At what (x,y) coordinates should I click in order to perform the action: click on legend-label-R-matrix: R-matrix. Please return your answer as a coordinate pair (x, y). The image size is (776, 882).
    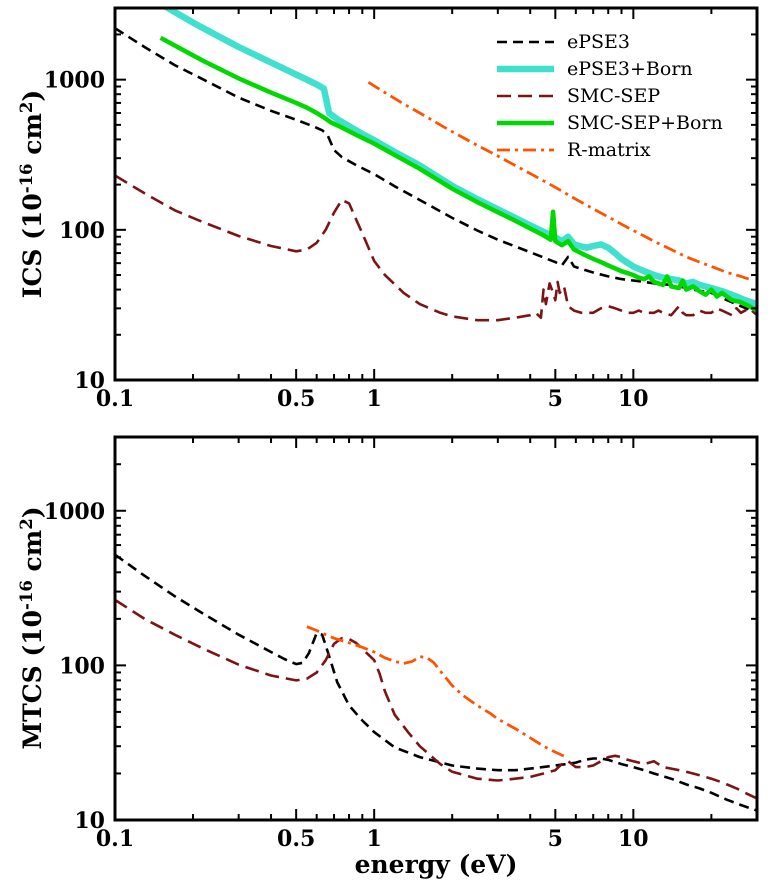
    Looking at the image, I should click on (609, 150).